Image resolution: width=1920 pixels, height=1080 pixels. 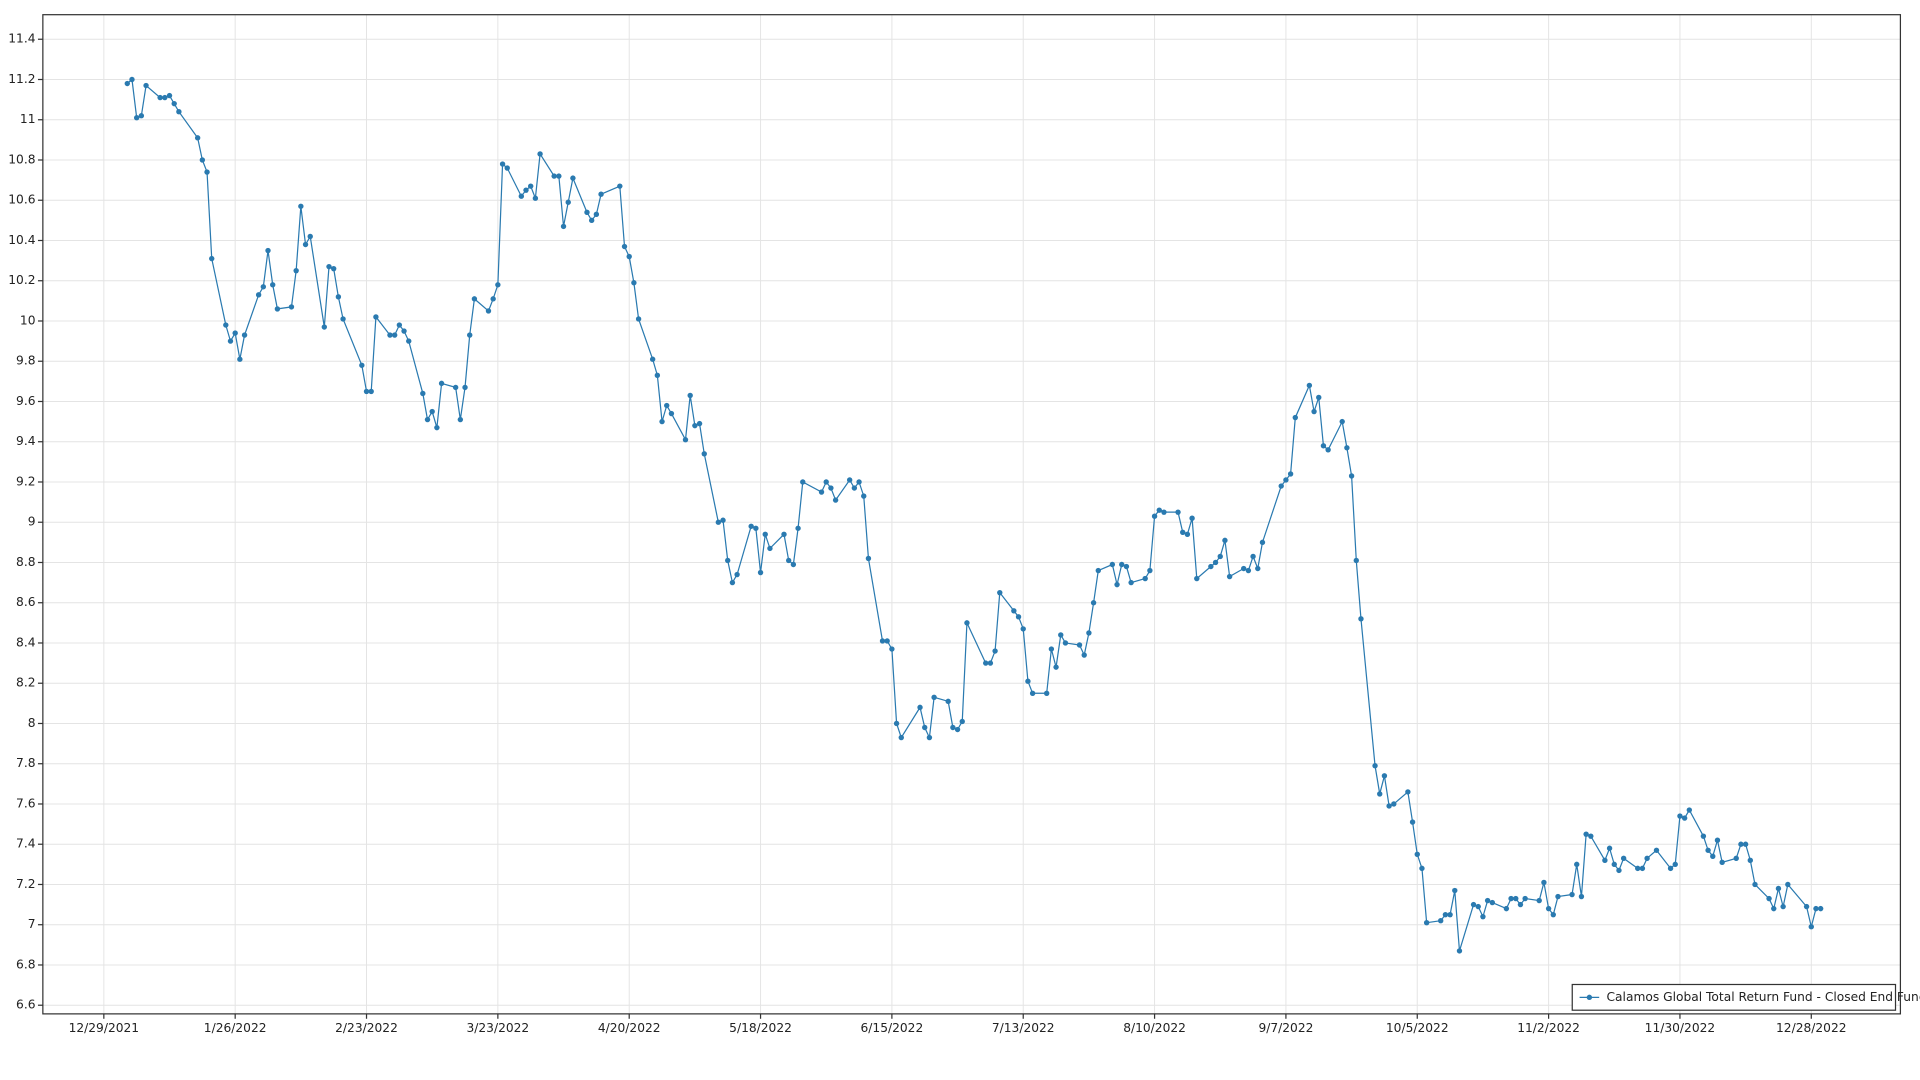 What do you see at coordinates (25, 964) in the screenshot?
I see `y-tick-label: 6.8` at bounding box center [25, 964].